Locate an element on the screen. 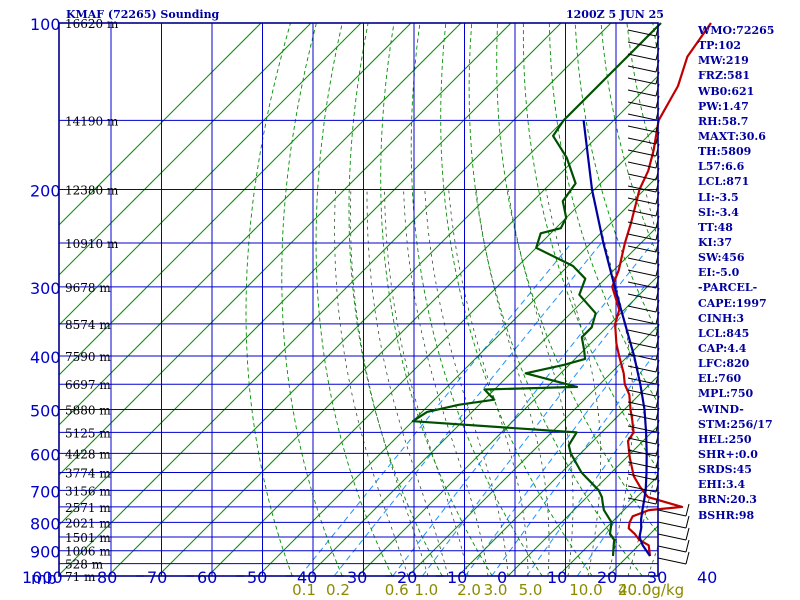 This screenshot has height=600, width=800. index-line: CAPE:1997 is located at coordinates (732, 303).